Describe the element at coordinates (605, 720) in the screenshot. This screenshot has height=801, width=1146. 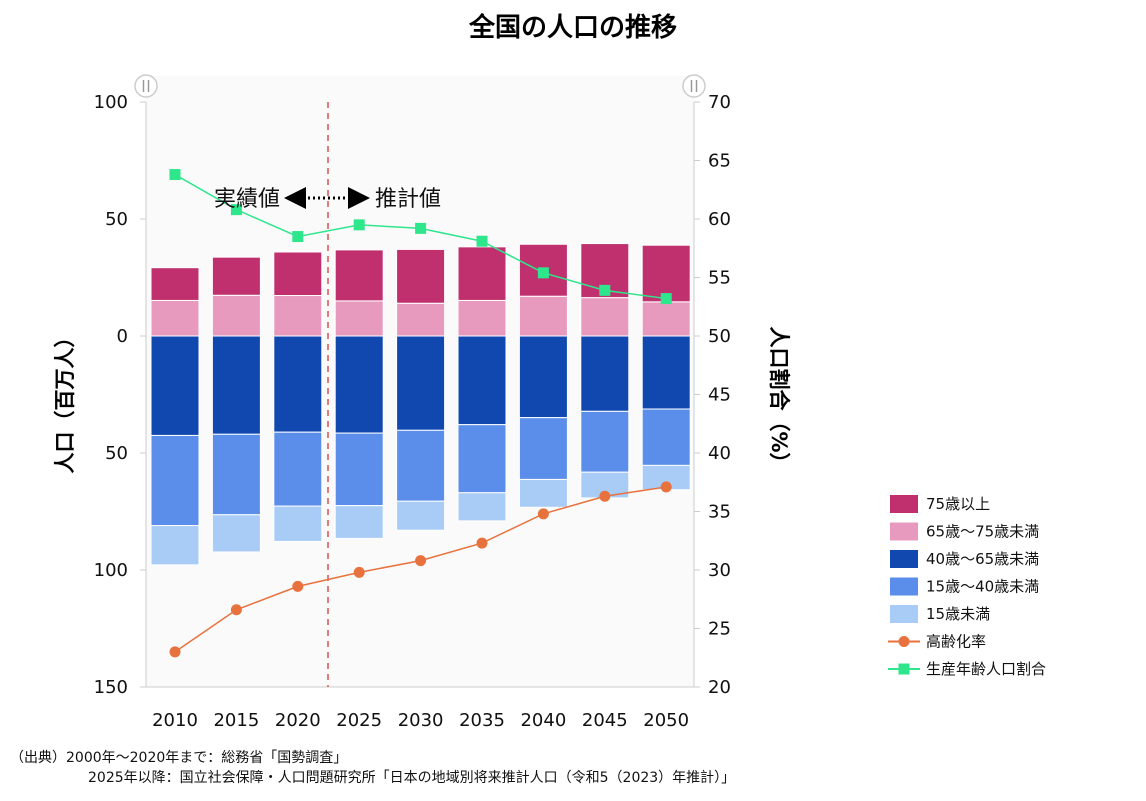
I see `x-tick-label: 2045` at that location.